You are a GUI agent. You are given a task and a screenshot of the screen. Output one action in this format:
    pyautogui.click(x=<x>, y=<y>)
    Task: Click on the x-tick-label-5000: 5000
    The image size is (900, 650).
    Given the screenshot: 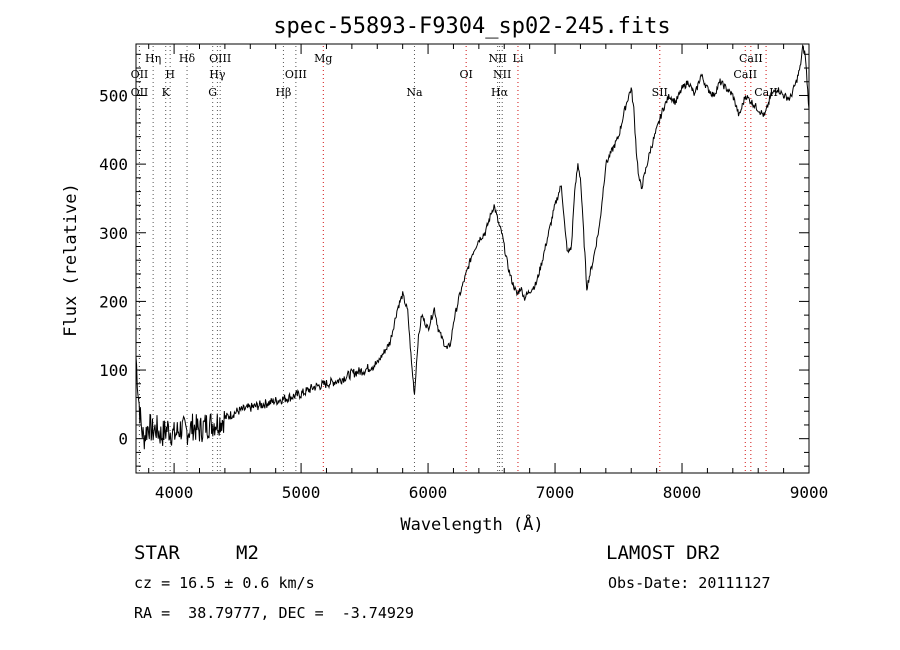 What is the action you would take?
    pyautogui.click(x=301, y=492)
    